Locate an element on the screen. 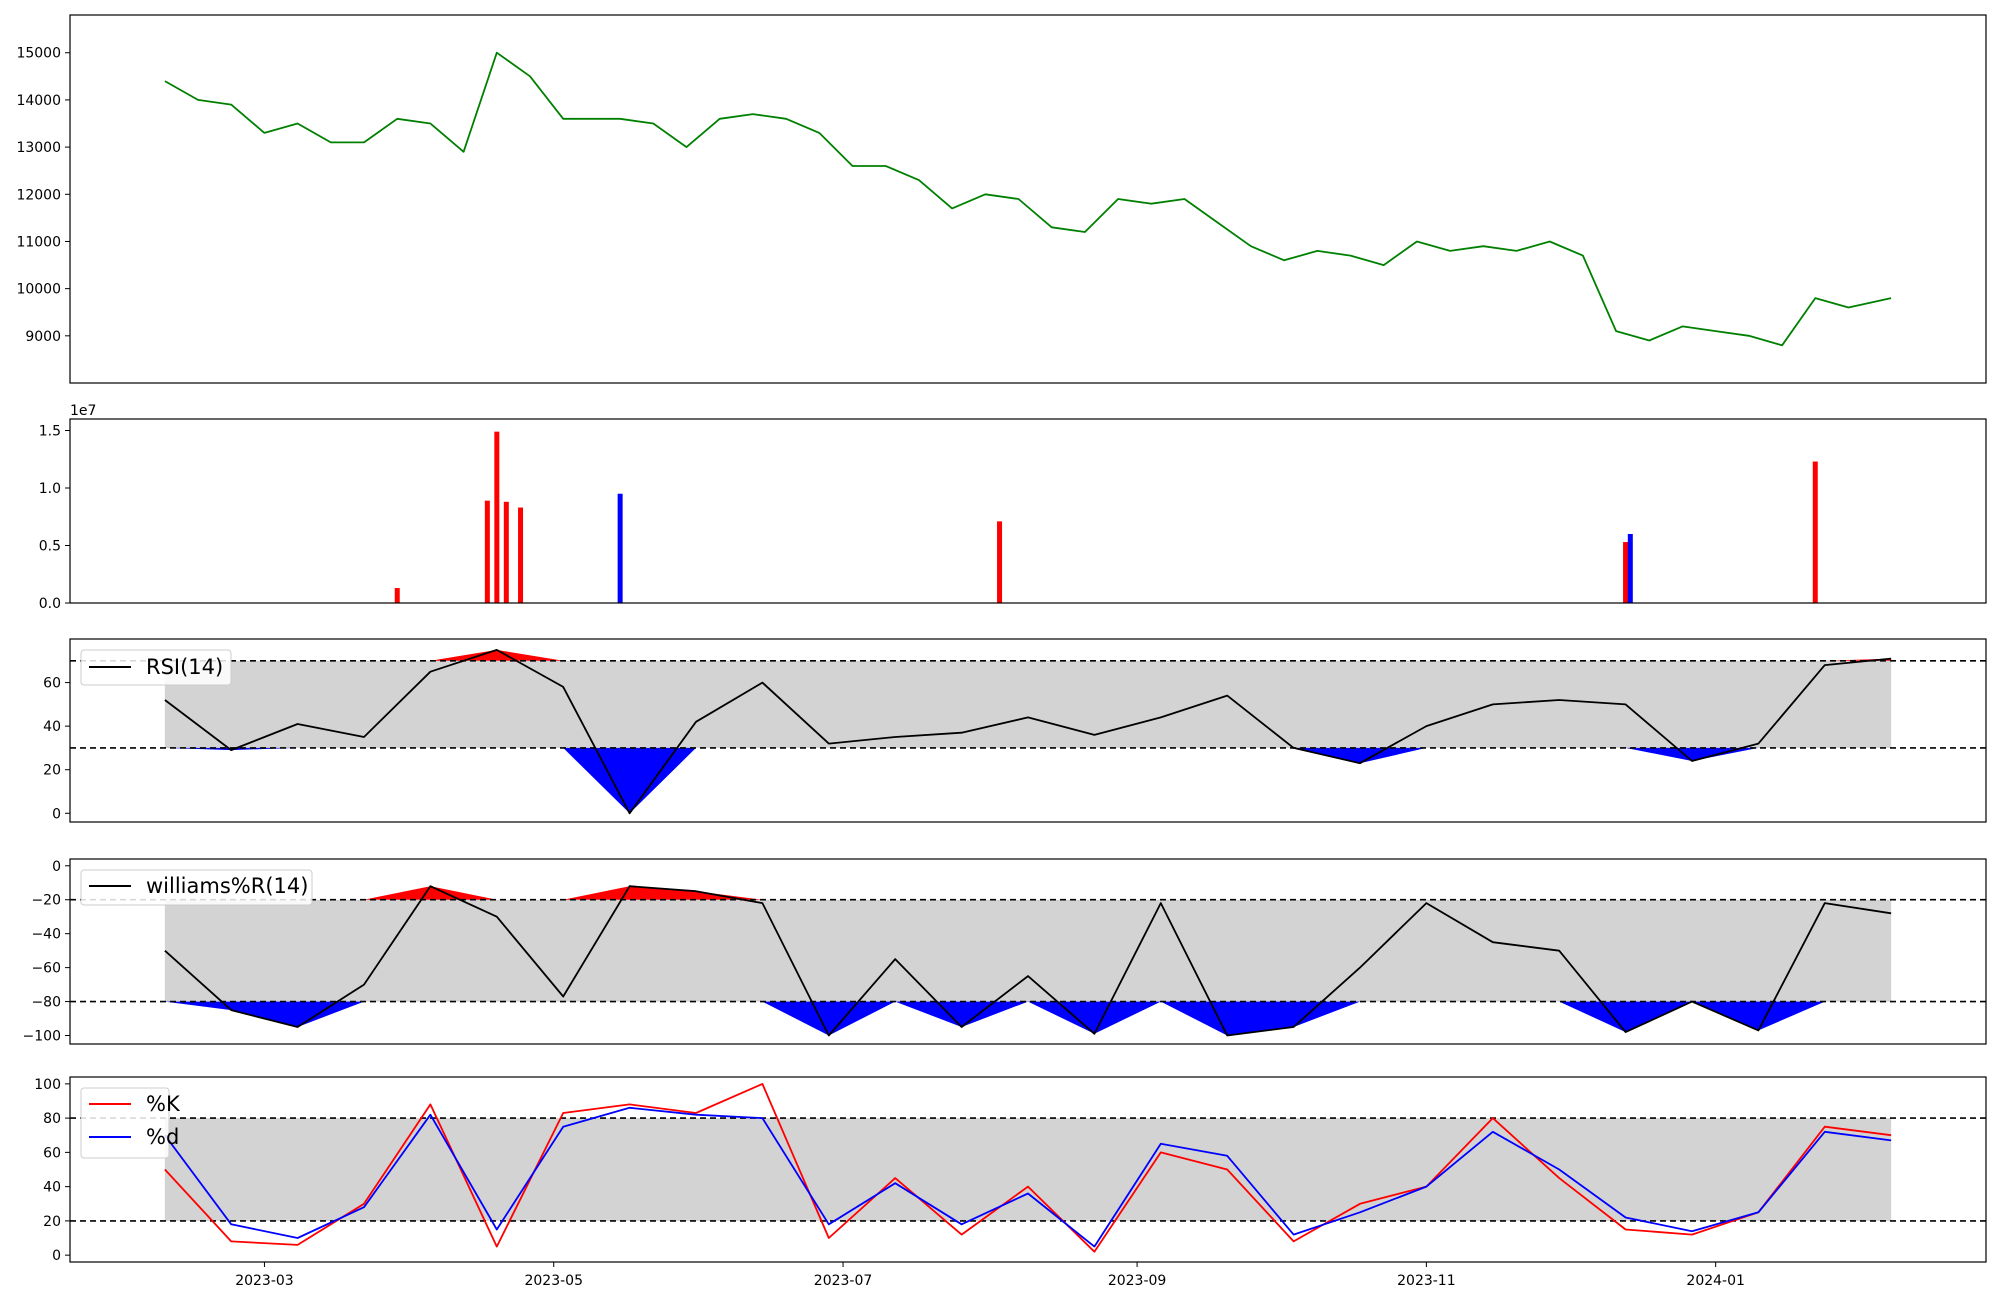  price-y-tick-label: 10000 is located at coordinates (38, 290).